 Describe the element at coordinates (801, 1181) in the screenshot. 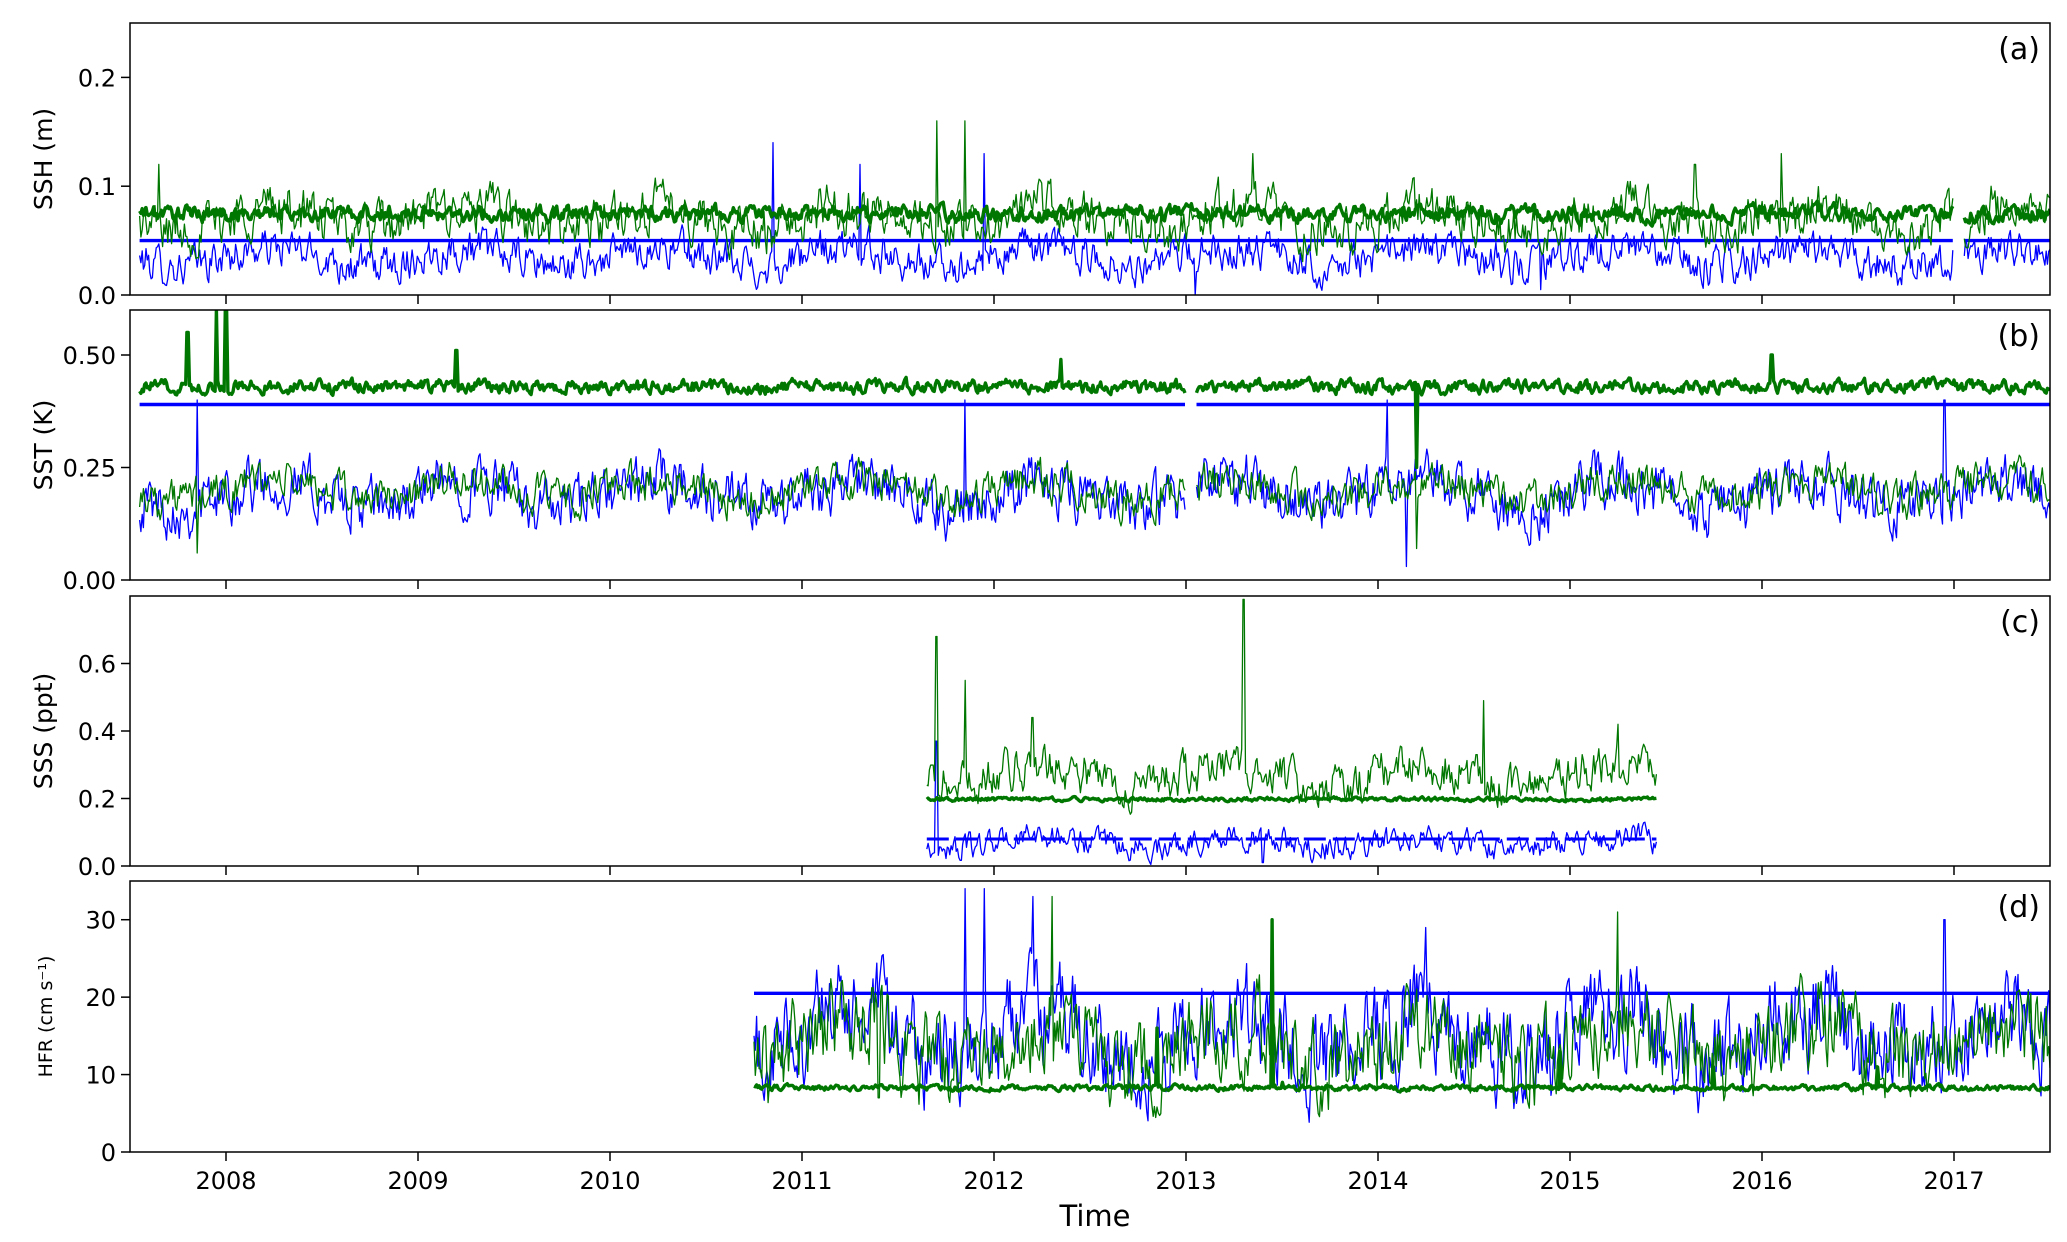

I see `x-tick-label: 2011` at that location.